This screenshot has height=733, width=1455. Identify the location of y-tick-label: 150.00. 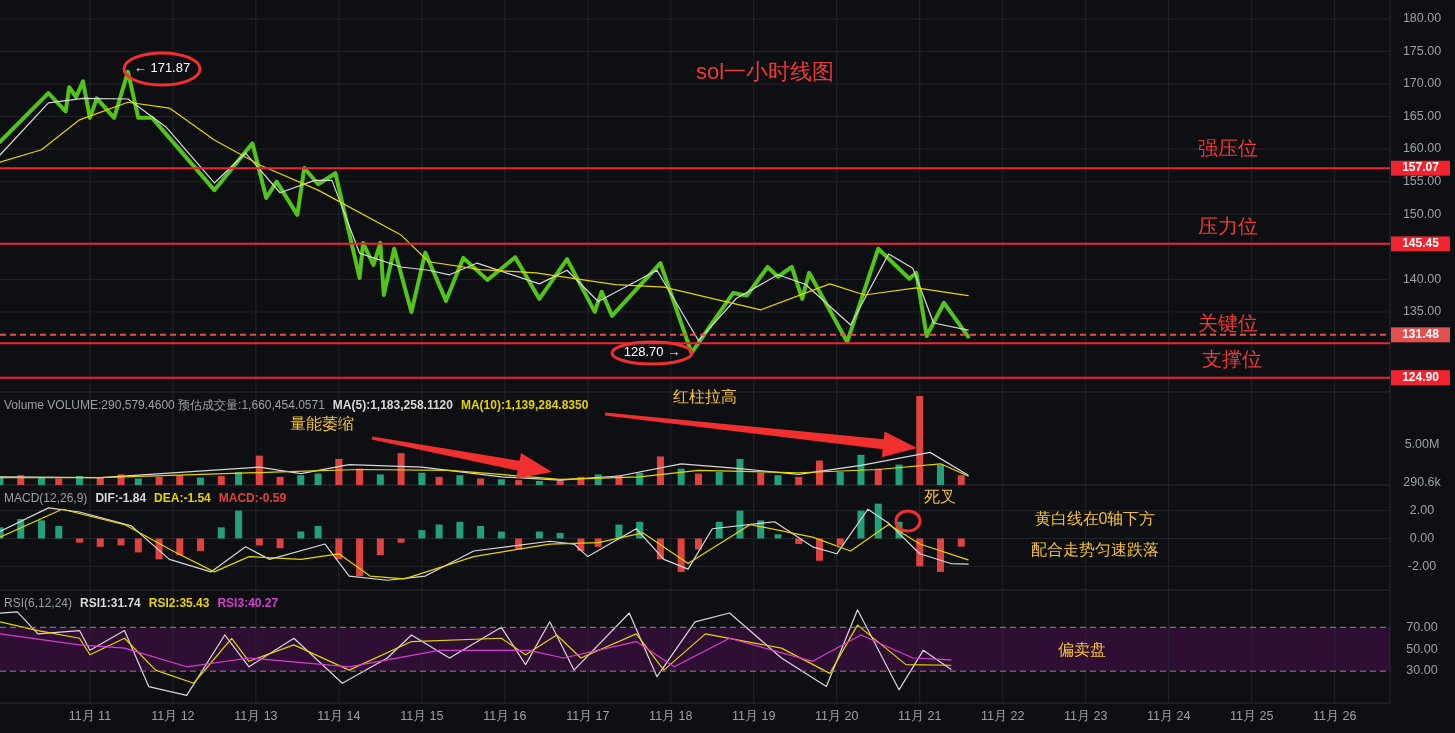
(1422, 213).